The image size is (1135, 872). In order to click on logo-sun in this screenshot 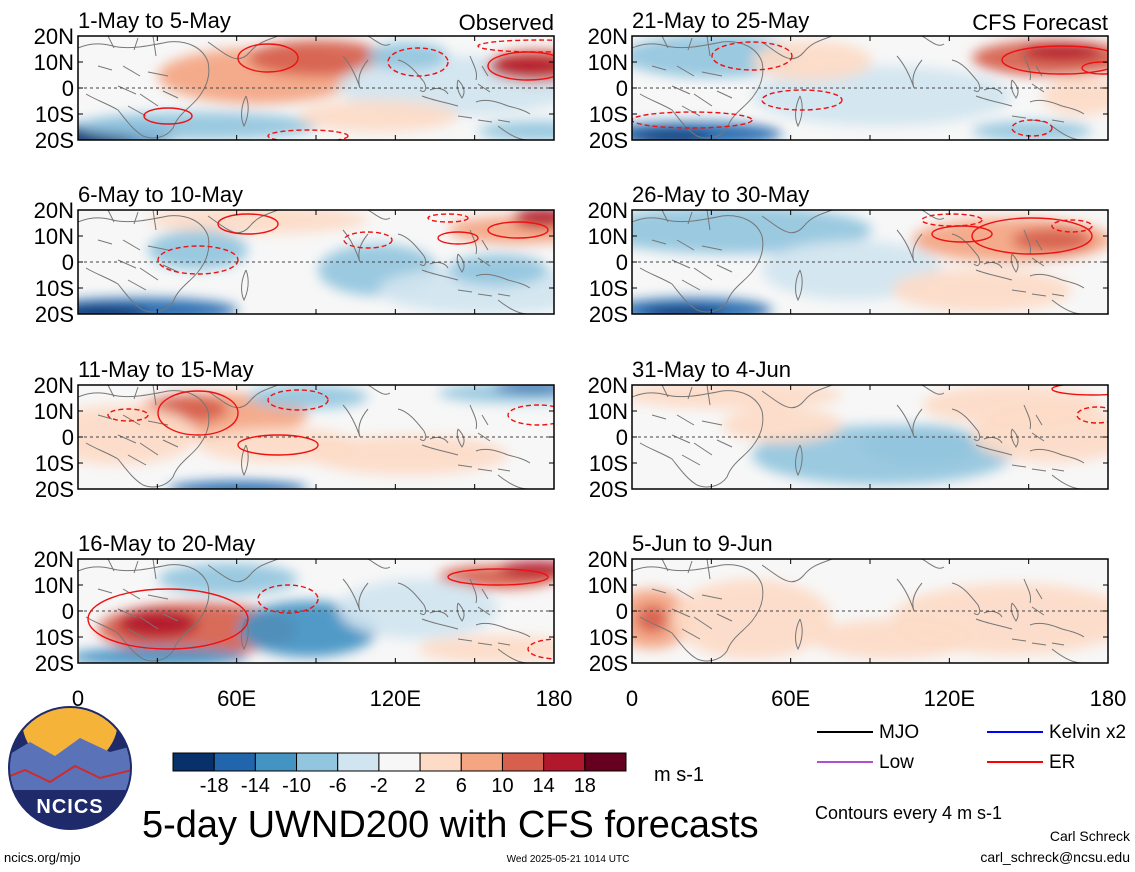, I will do `click(70, 737)`.